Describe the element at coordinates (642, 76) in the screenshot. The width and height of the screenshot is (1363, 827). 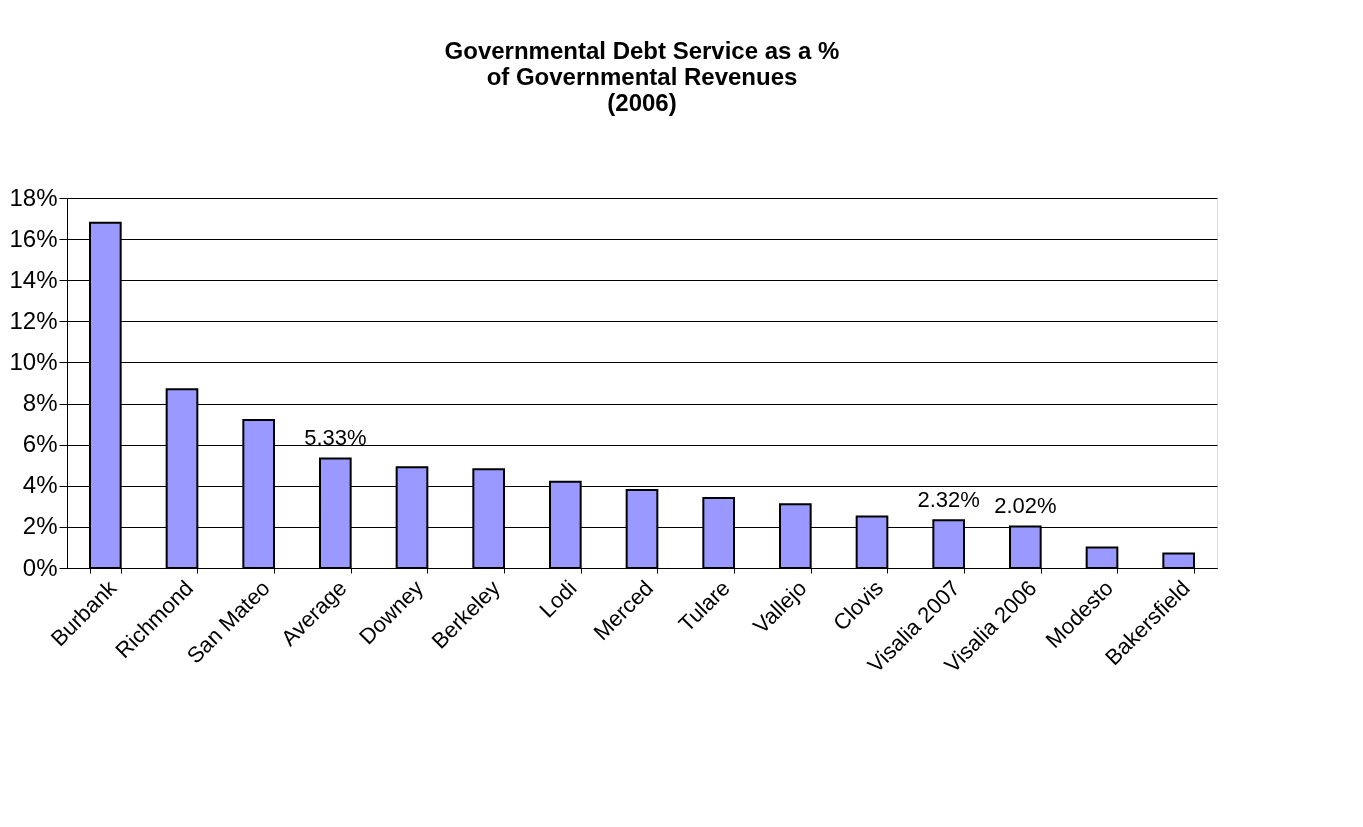
I see `text: of Governmental Revenues` at that location.